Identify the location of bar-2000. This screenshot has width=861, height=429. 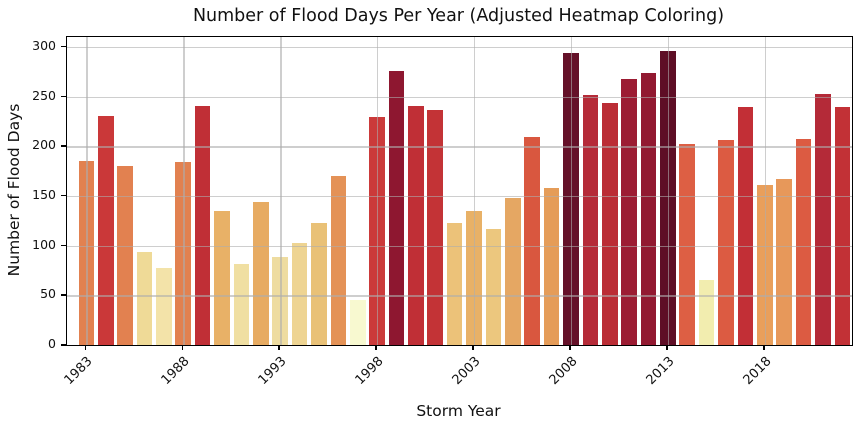
(416, 225).